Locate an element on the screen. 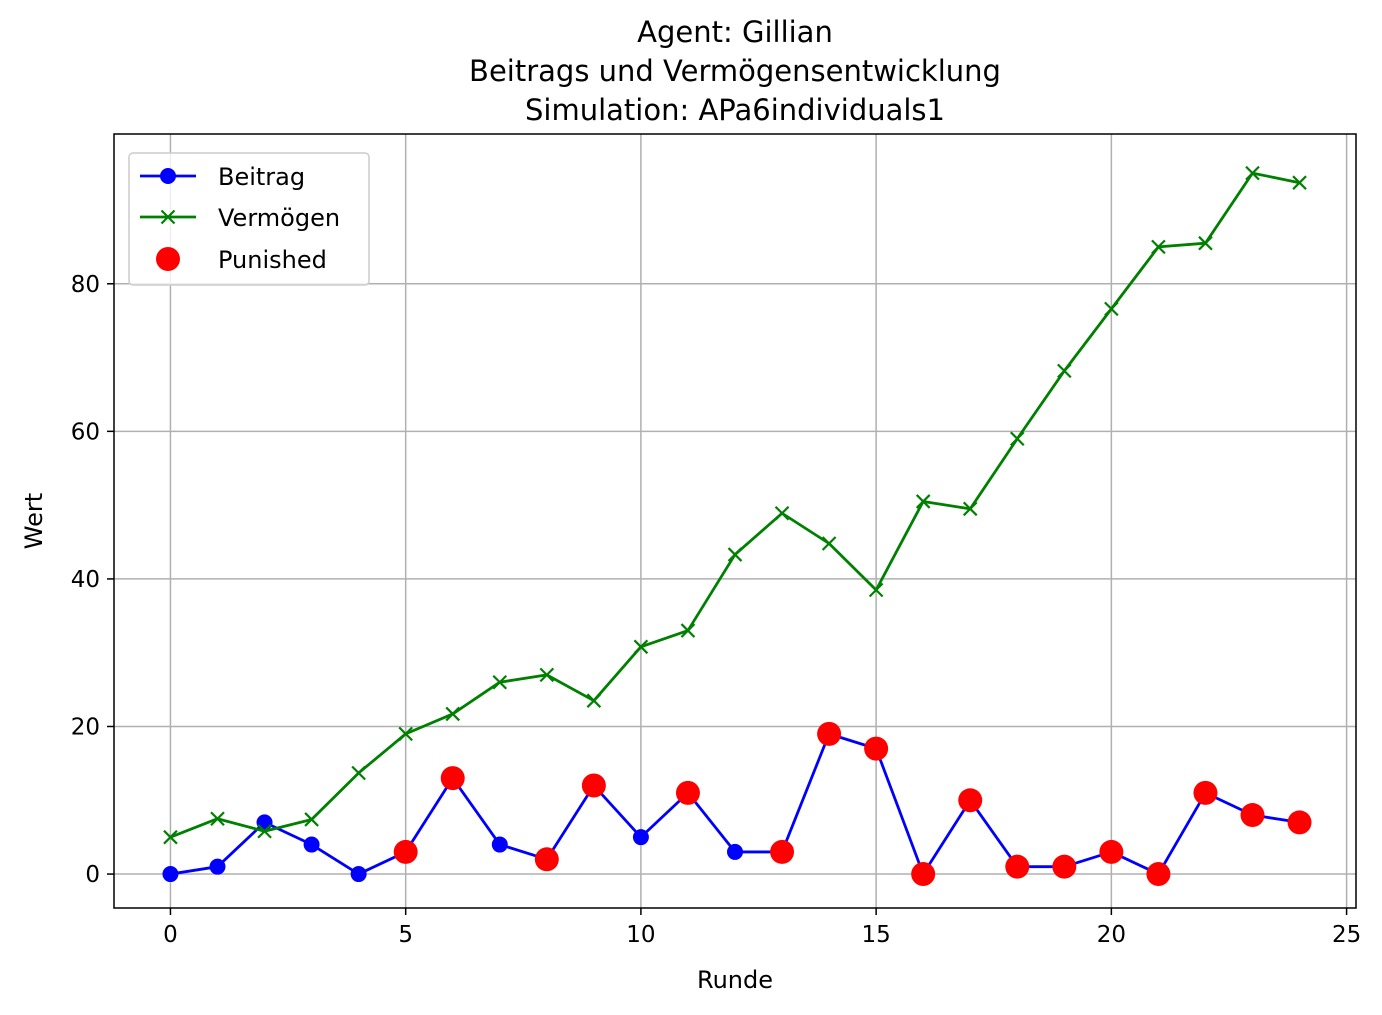 This screenshot has width=1382, height=1015. legend-label-punished: Punished is located at coordinates (272, 260).